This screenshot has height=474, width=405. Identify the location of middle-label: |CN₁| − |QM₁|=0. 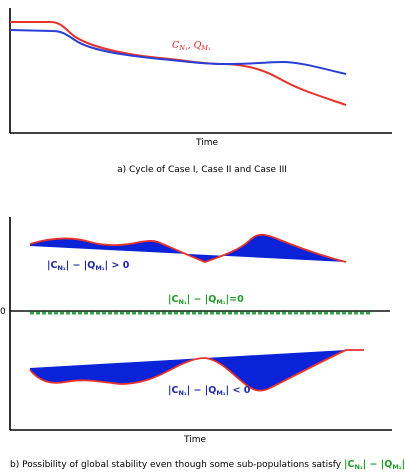
(206, 300).